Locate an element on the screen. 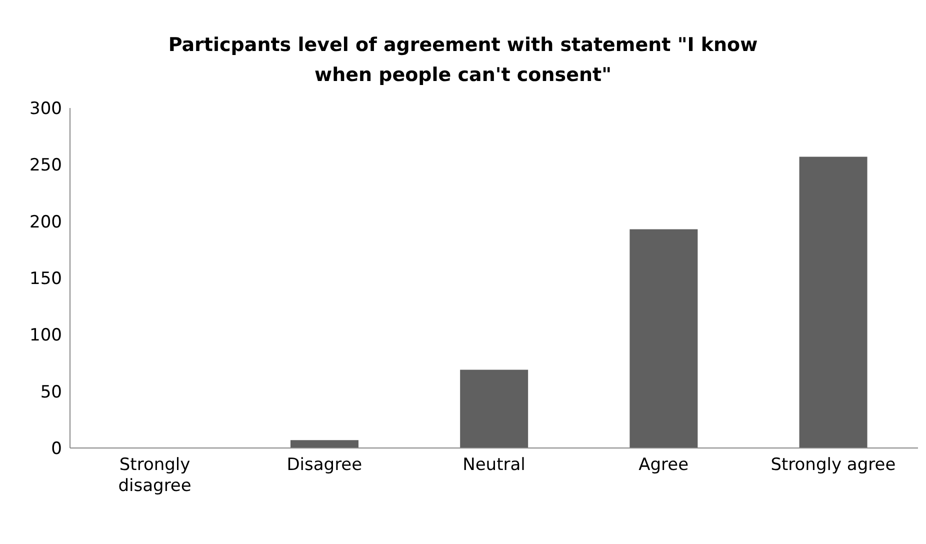 The height and width of the screenshot is (544, 926). x-tick-label: Neutral is located at coordinates (494, 465).